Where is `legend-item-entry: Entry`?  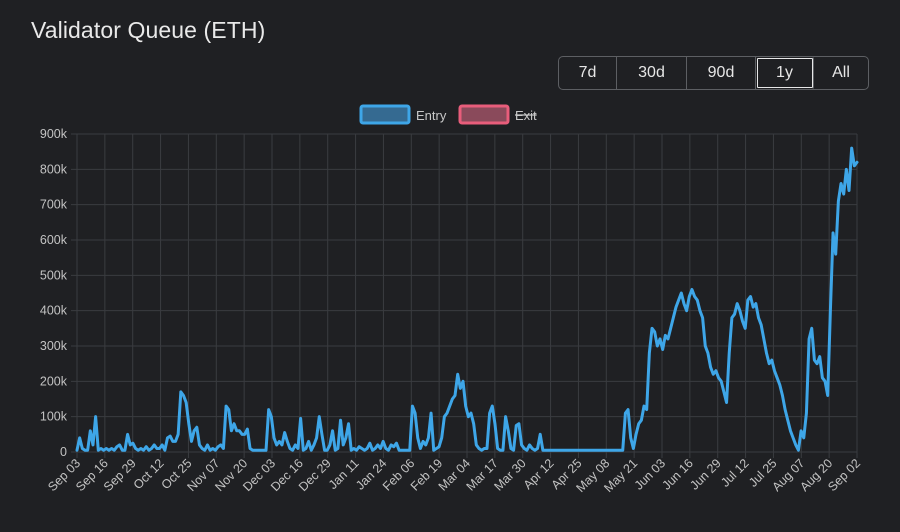
legend-item-entry: Entry is located at coordinates (403, 114).